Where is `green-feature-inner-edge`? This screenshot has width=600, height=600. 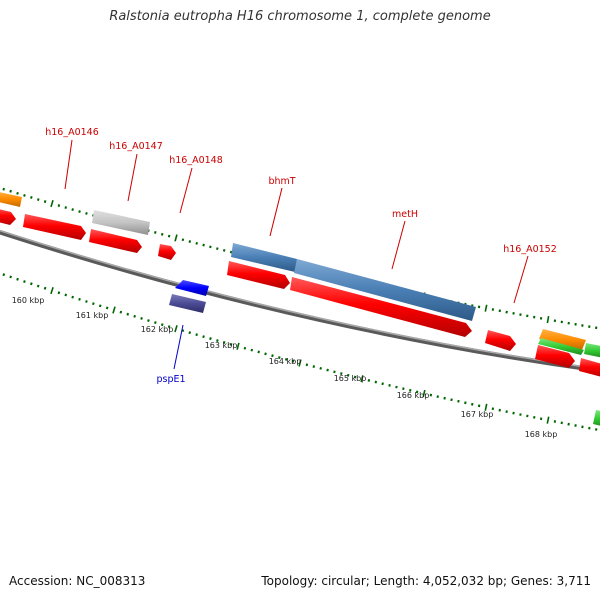 green-feature-inner-edge is located at coordinates (596, 418).